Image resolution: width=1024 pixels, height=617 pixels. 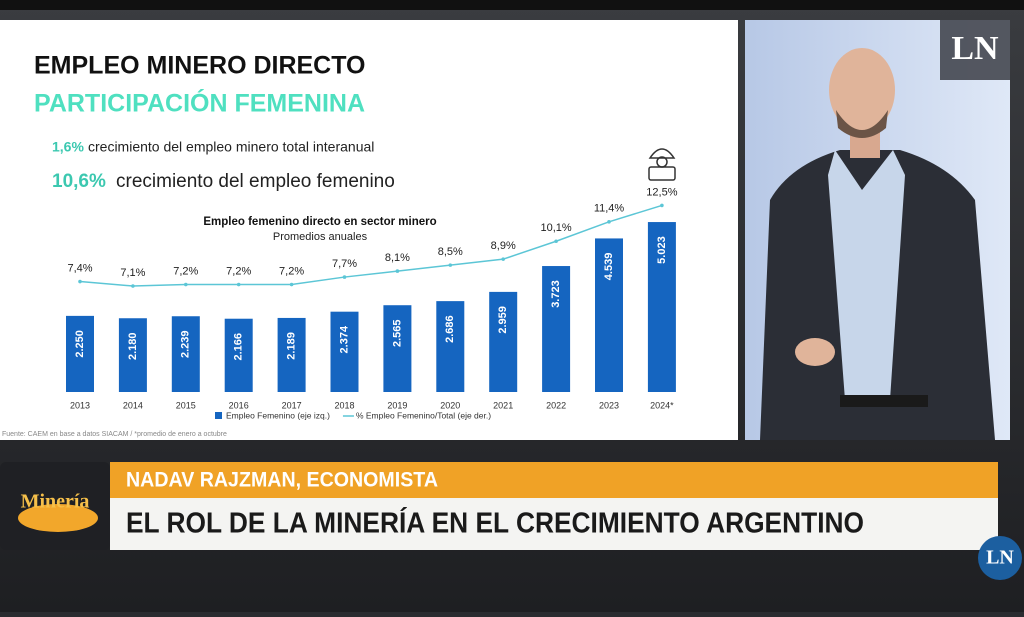 I want to click on bar-value-label: 2.239, so click(x=186, y=344).